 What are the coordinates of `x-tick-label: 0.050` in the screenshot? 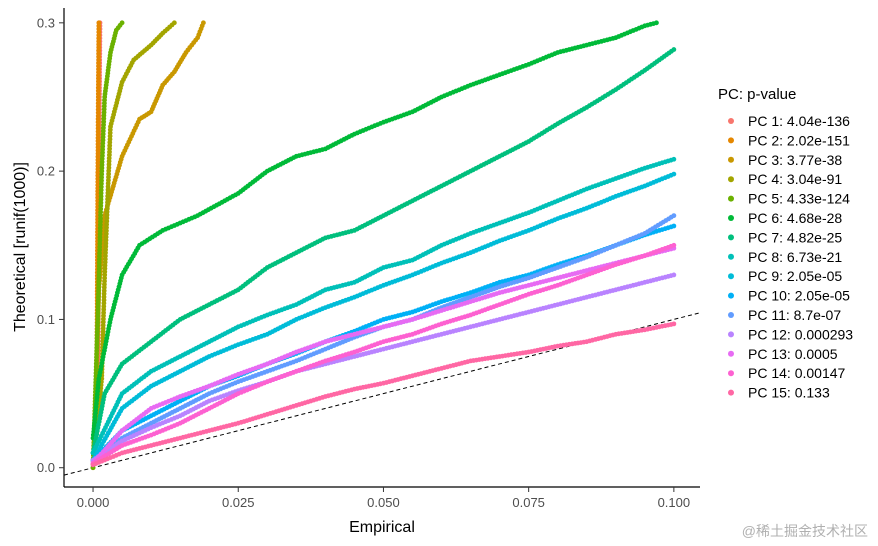 It's located at (383, 502).